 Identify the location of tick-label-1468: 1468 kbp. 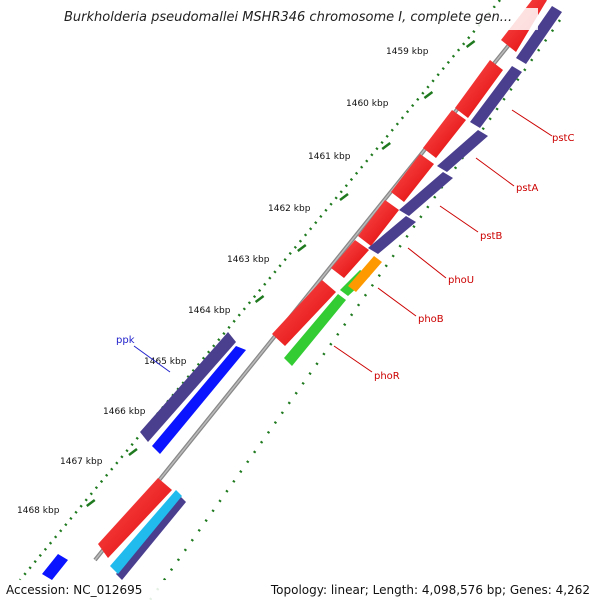
(38, 511).